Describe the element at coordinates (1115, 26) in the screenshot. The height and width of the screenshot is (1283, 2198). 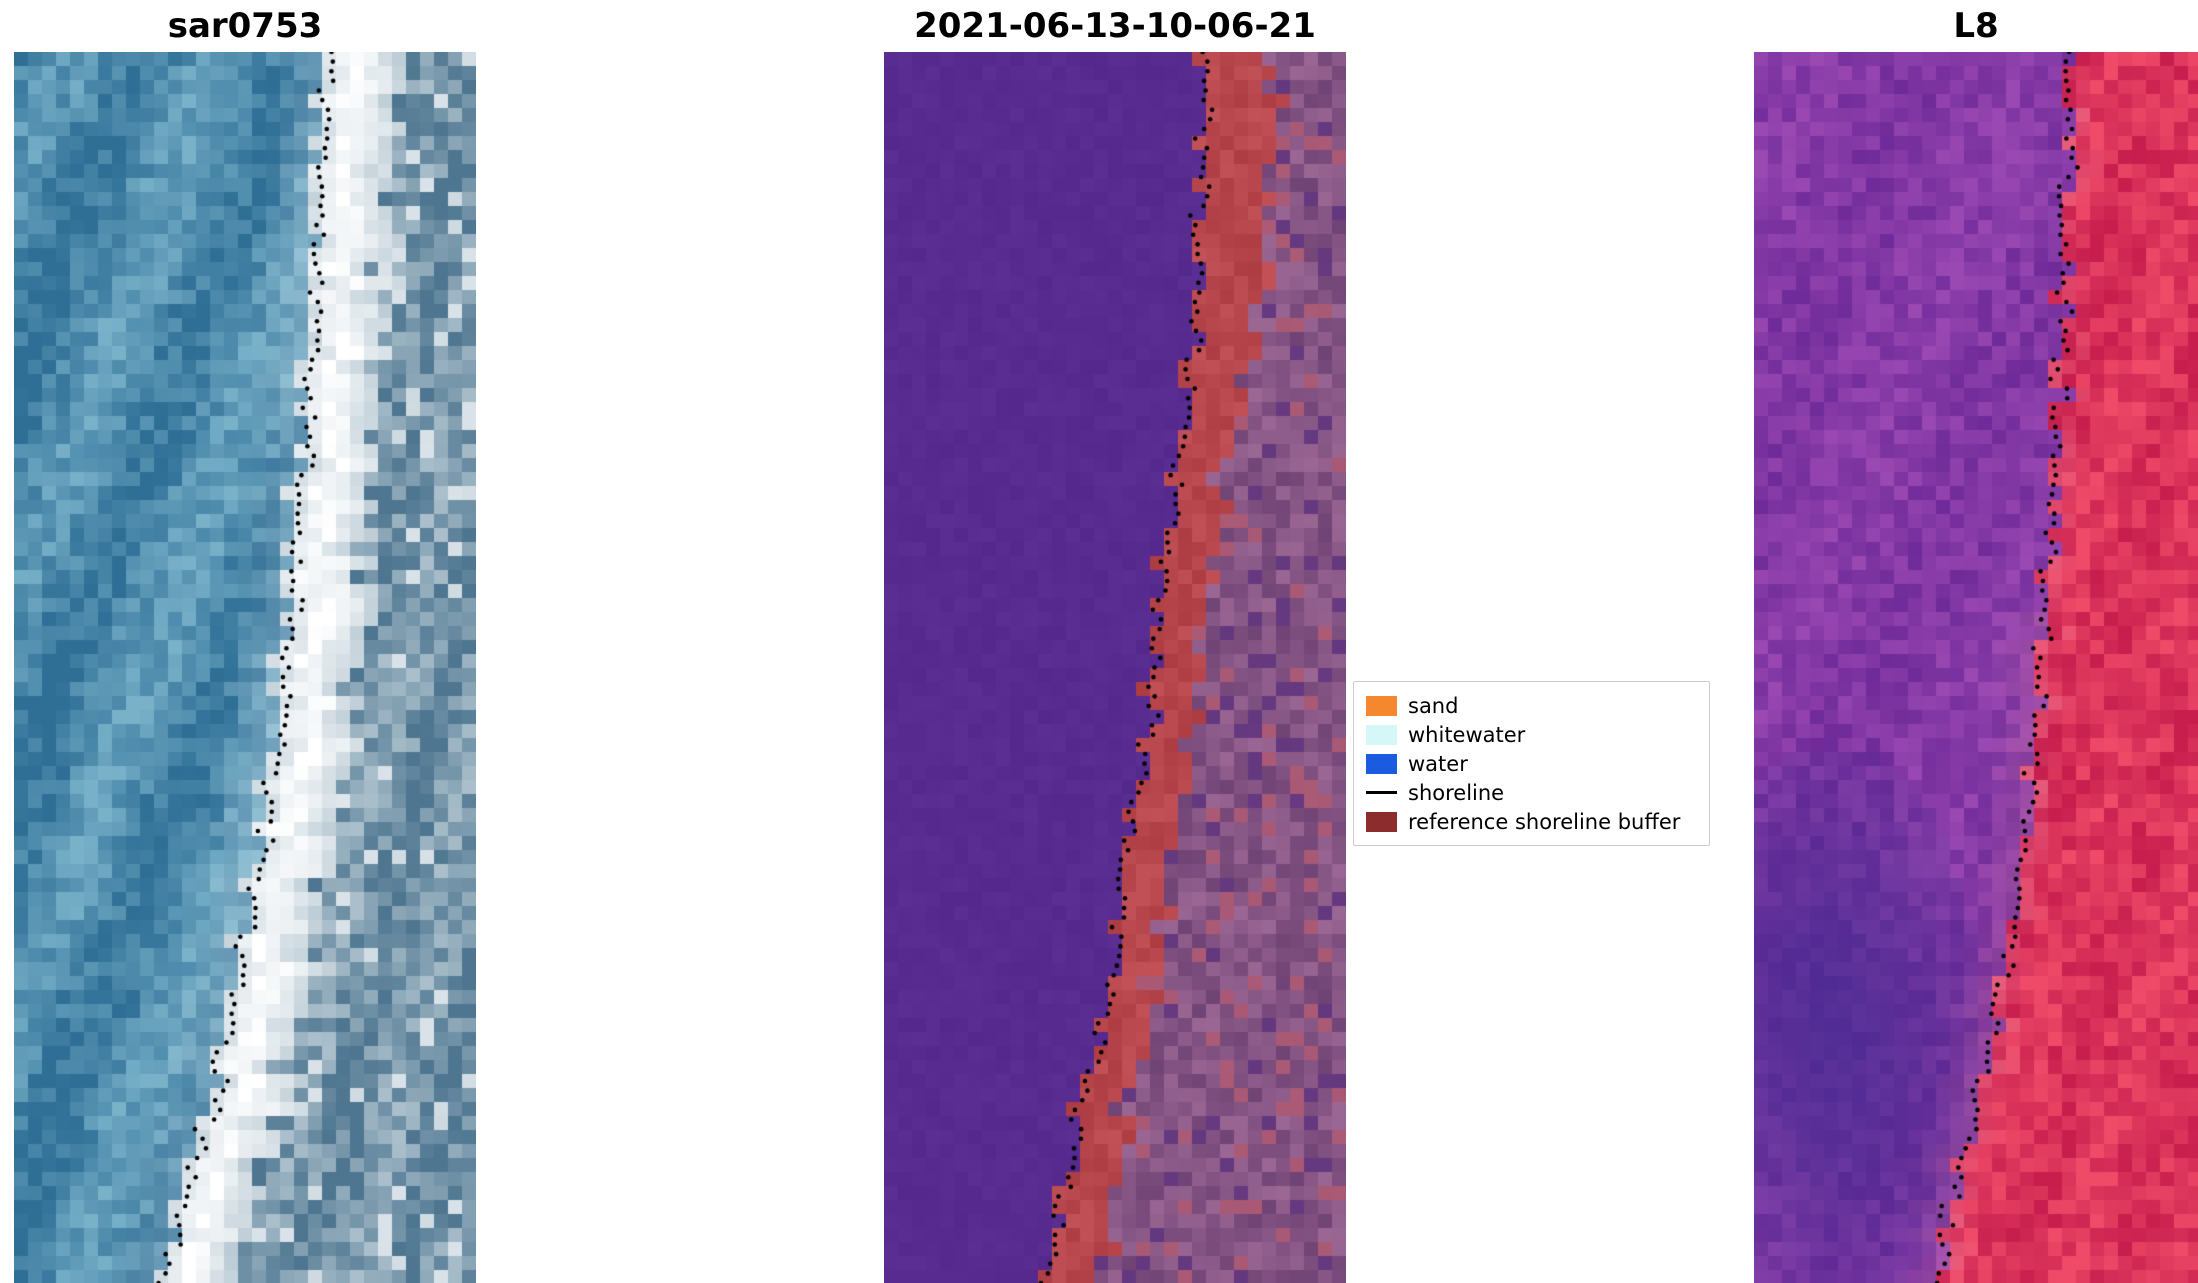
I see `panel-title-classified-date: 2021-06-13-10-06-21` at that location.